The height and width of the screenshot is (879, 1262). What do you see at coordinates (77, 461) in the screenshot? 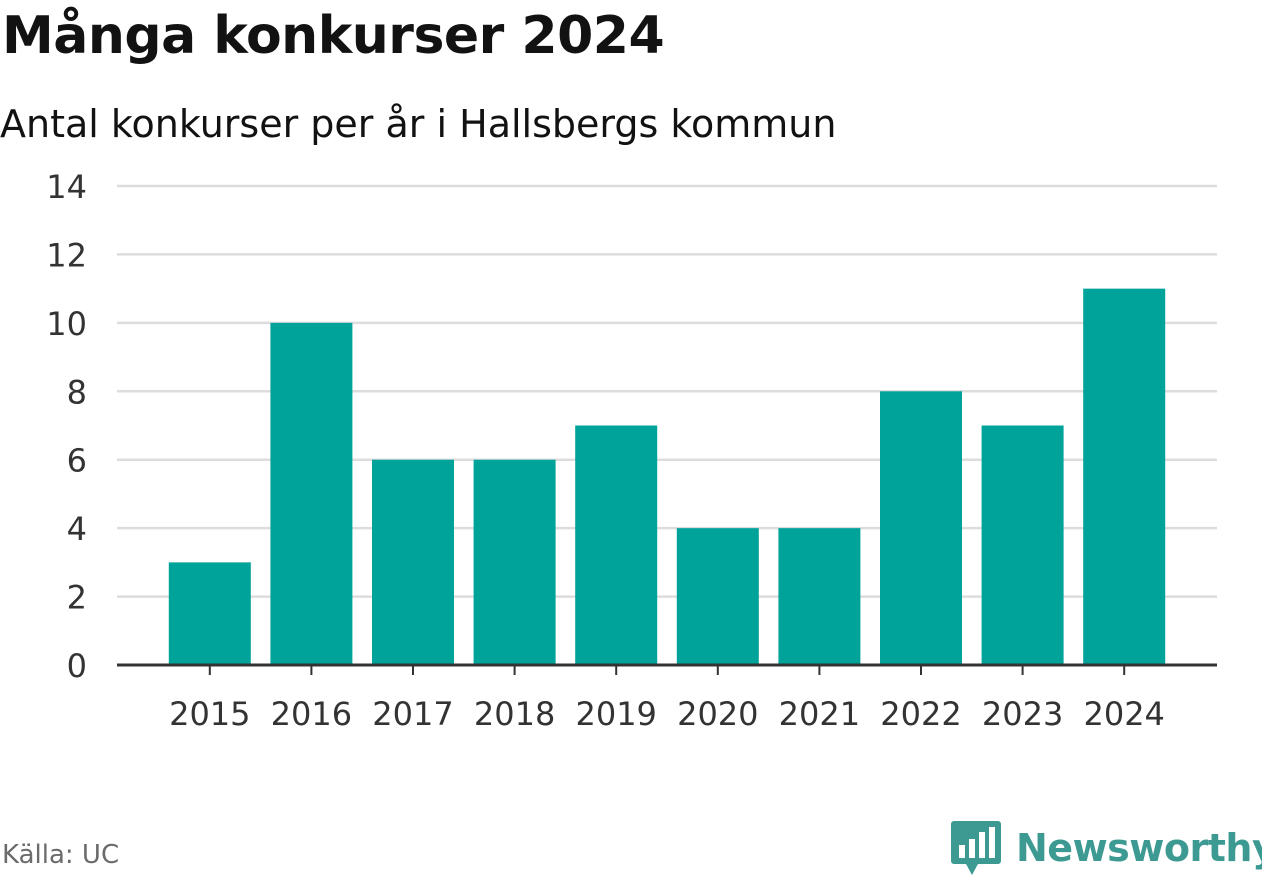
I see `y-tick-label: 6` at bounding box center [77, 461].